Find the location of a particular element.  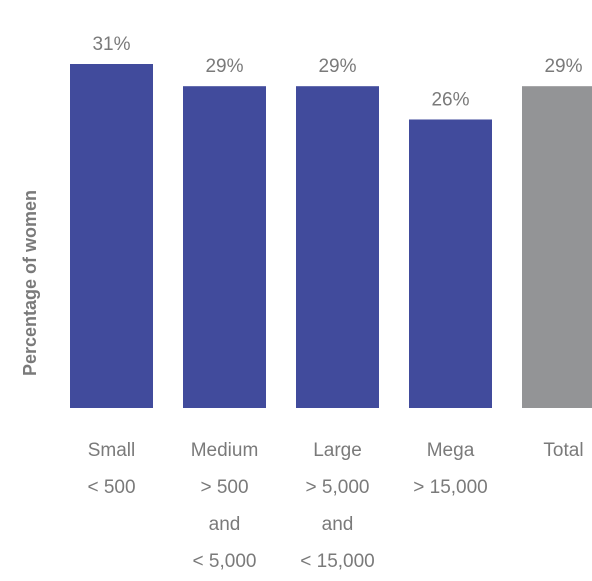

category-label-medium-line-1: Medium is located at coordinates (225, 450).